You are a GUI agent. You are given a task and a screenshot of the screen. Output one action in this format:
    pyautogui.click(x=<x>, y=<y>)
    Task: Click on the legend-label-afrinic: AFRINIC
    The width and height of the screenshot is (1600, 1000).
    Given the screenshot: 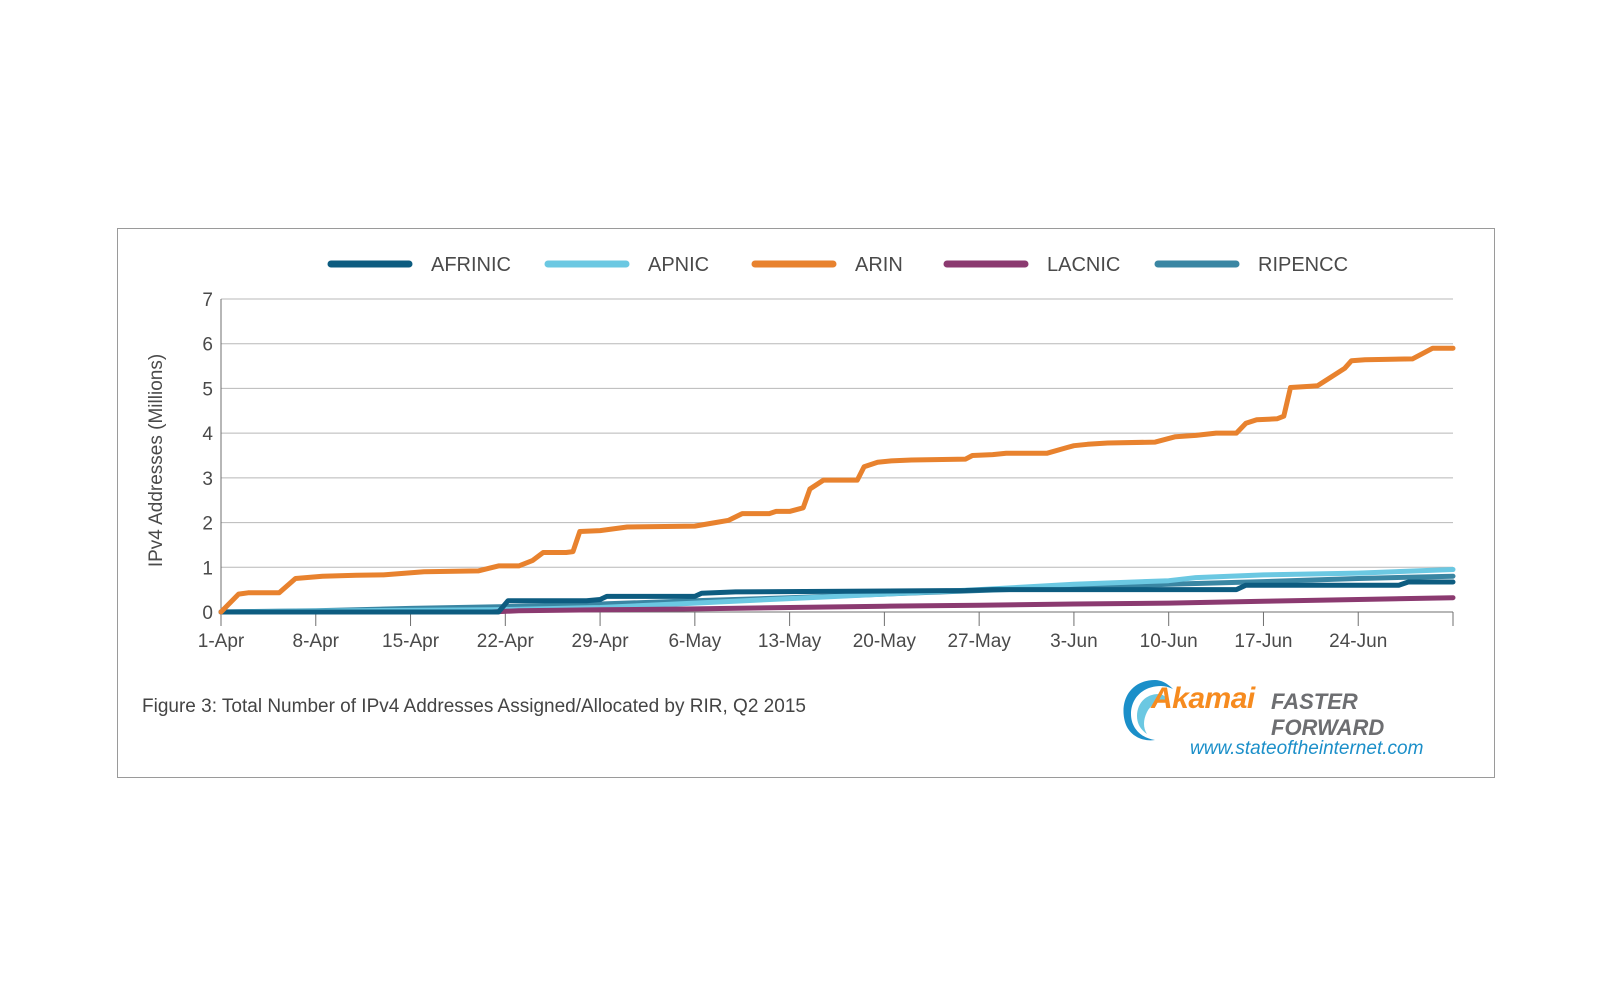 What is the action you would take?
    pyautogui.click(x=471, y=265)
    